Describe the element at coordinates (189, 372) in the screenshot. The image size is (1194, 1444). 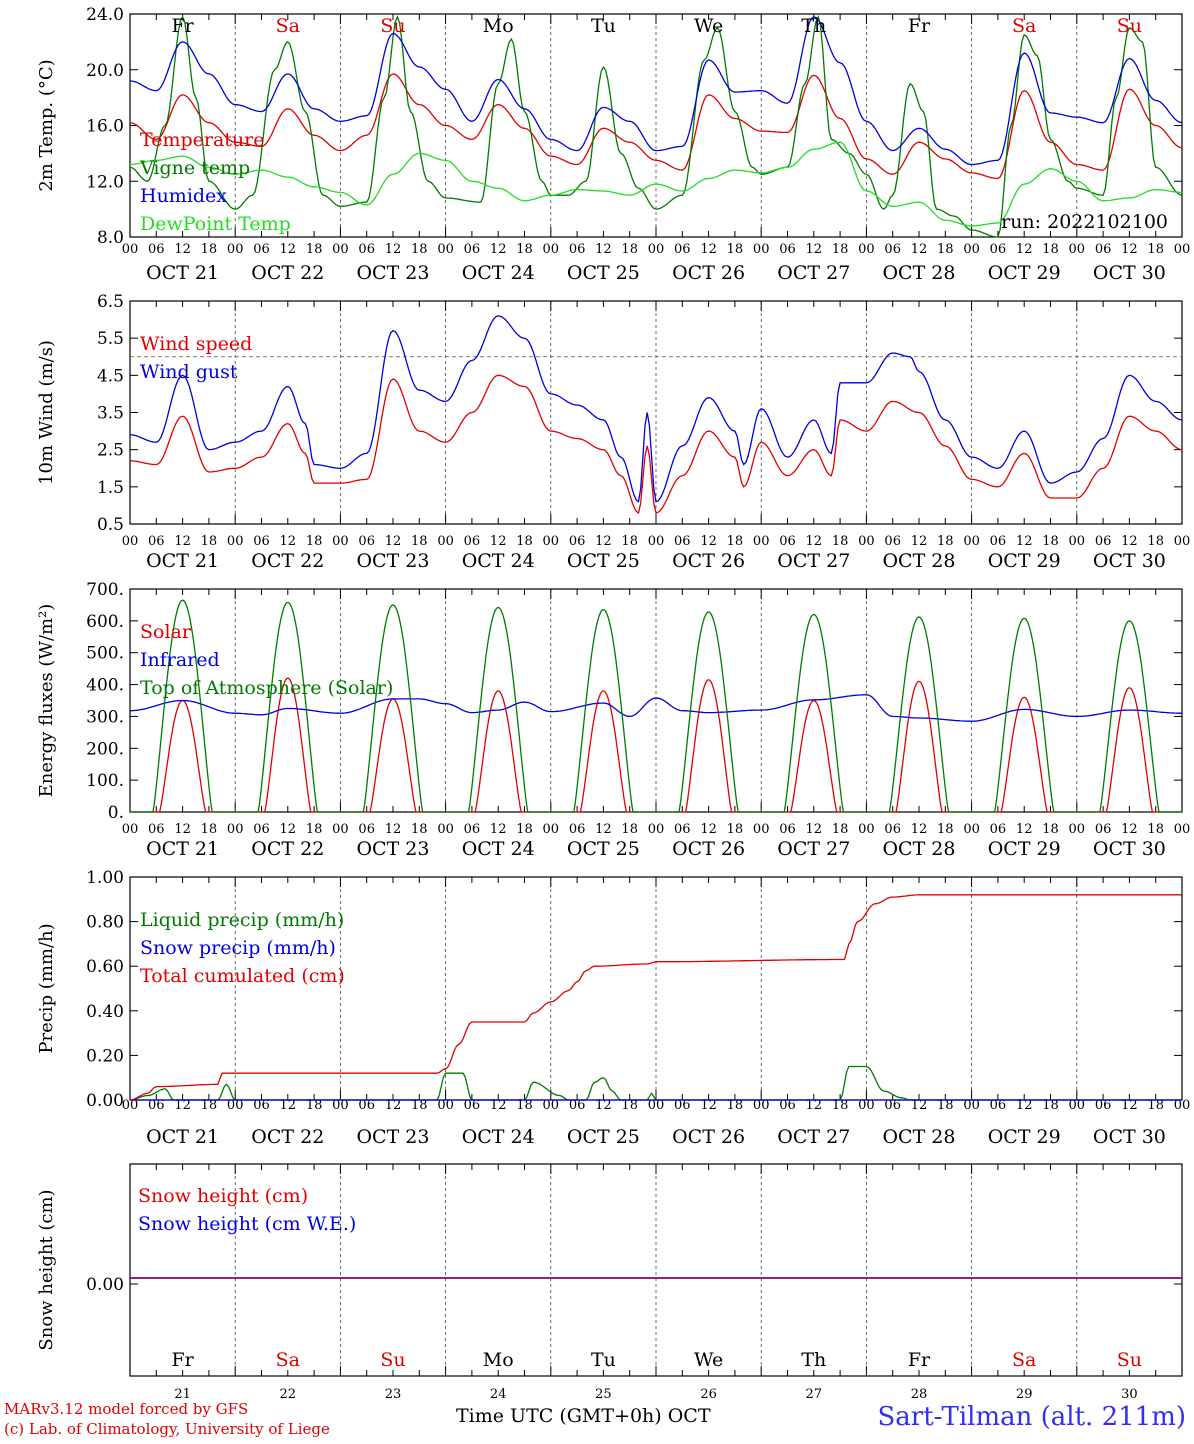
I see `legend-entry: Wind gust` at that location.